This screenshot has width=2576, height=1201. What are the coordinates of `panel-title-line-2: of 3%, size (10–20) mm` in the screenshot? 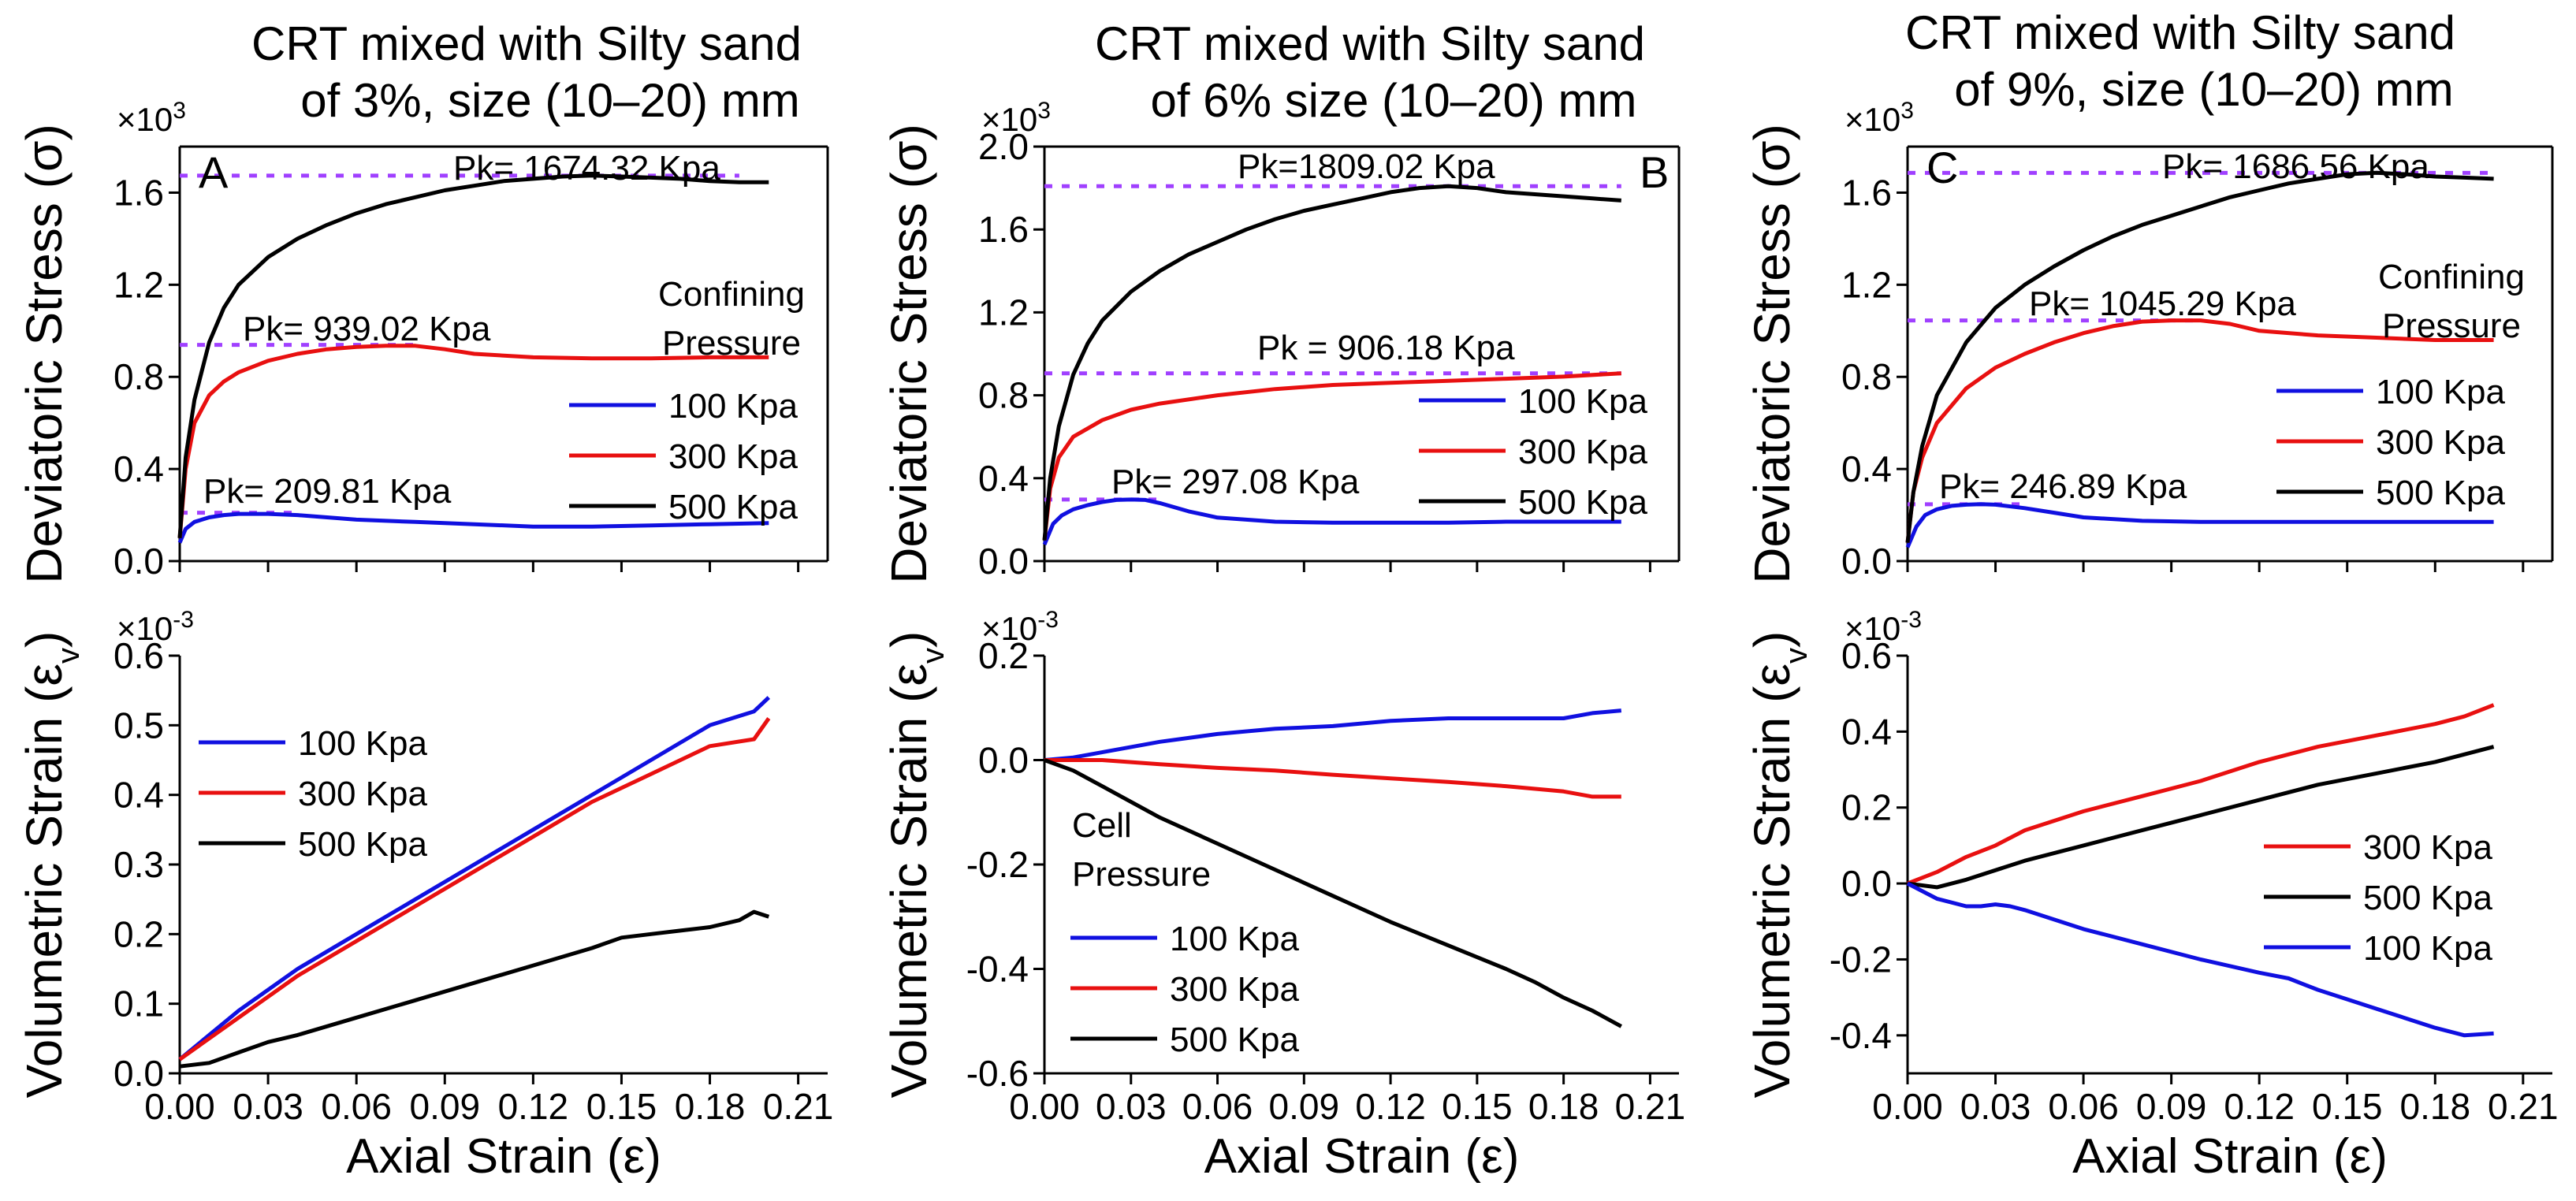 It's located at (550, 100).